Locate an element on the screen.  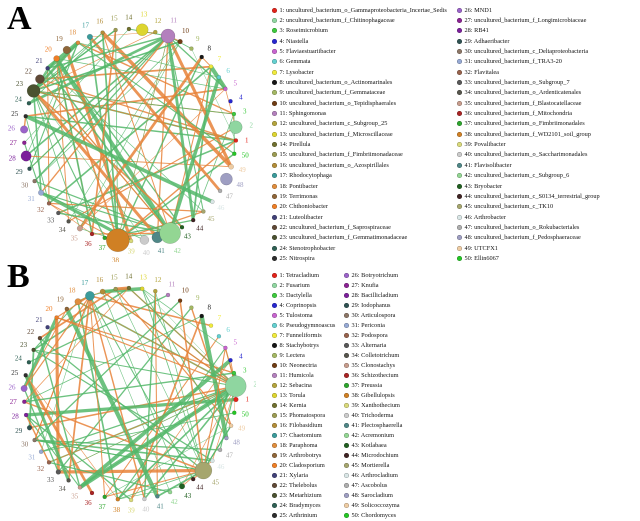
taxon-label: 29: Adhaeribacter is located at coordinates (487, 41).